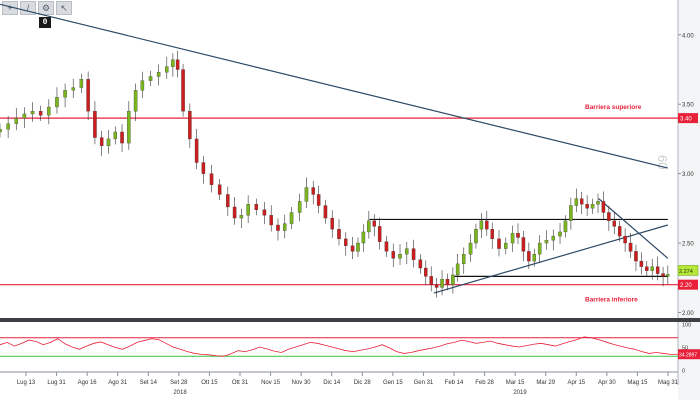 The image size is (700, 400). I want to click on oscillator-y-tick-label: 100, so click(686, 326).